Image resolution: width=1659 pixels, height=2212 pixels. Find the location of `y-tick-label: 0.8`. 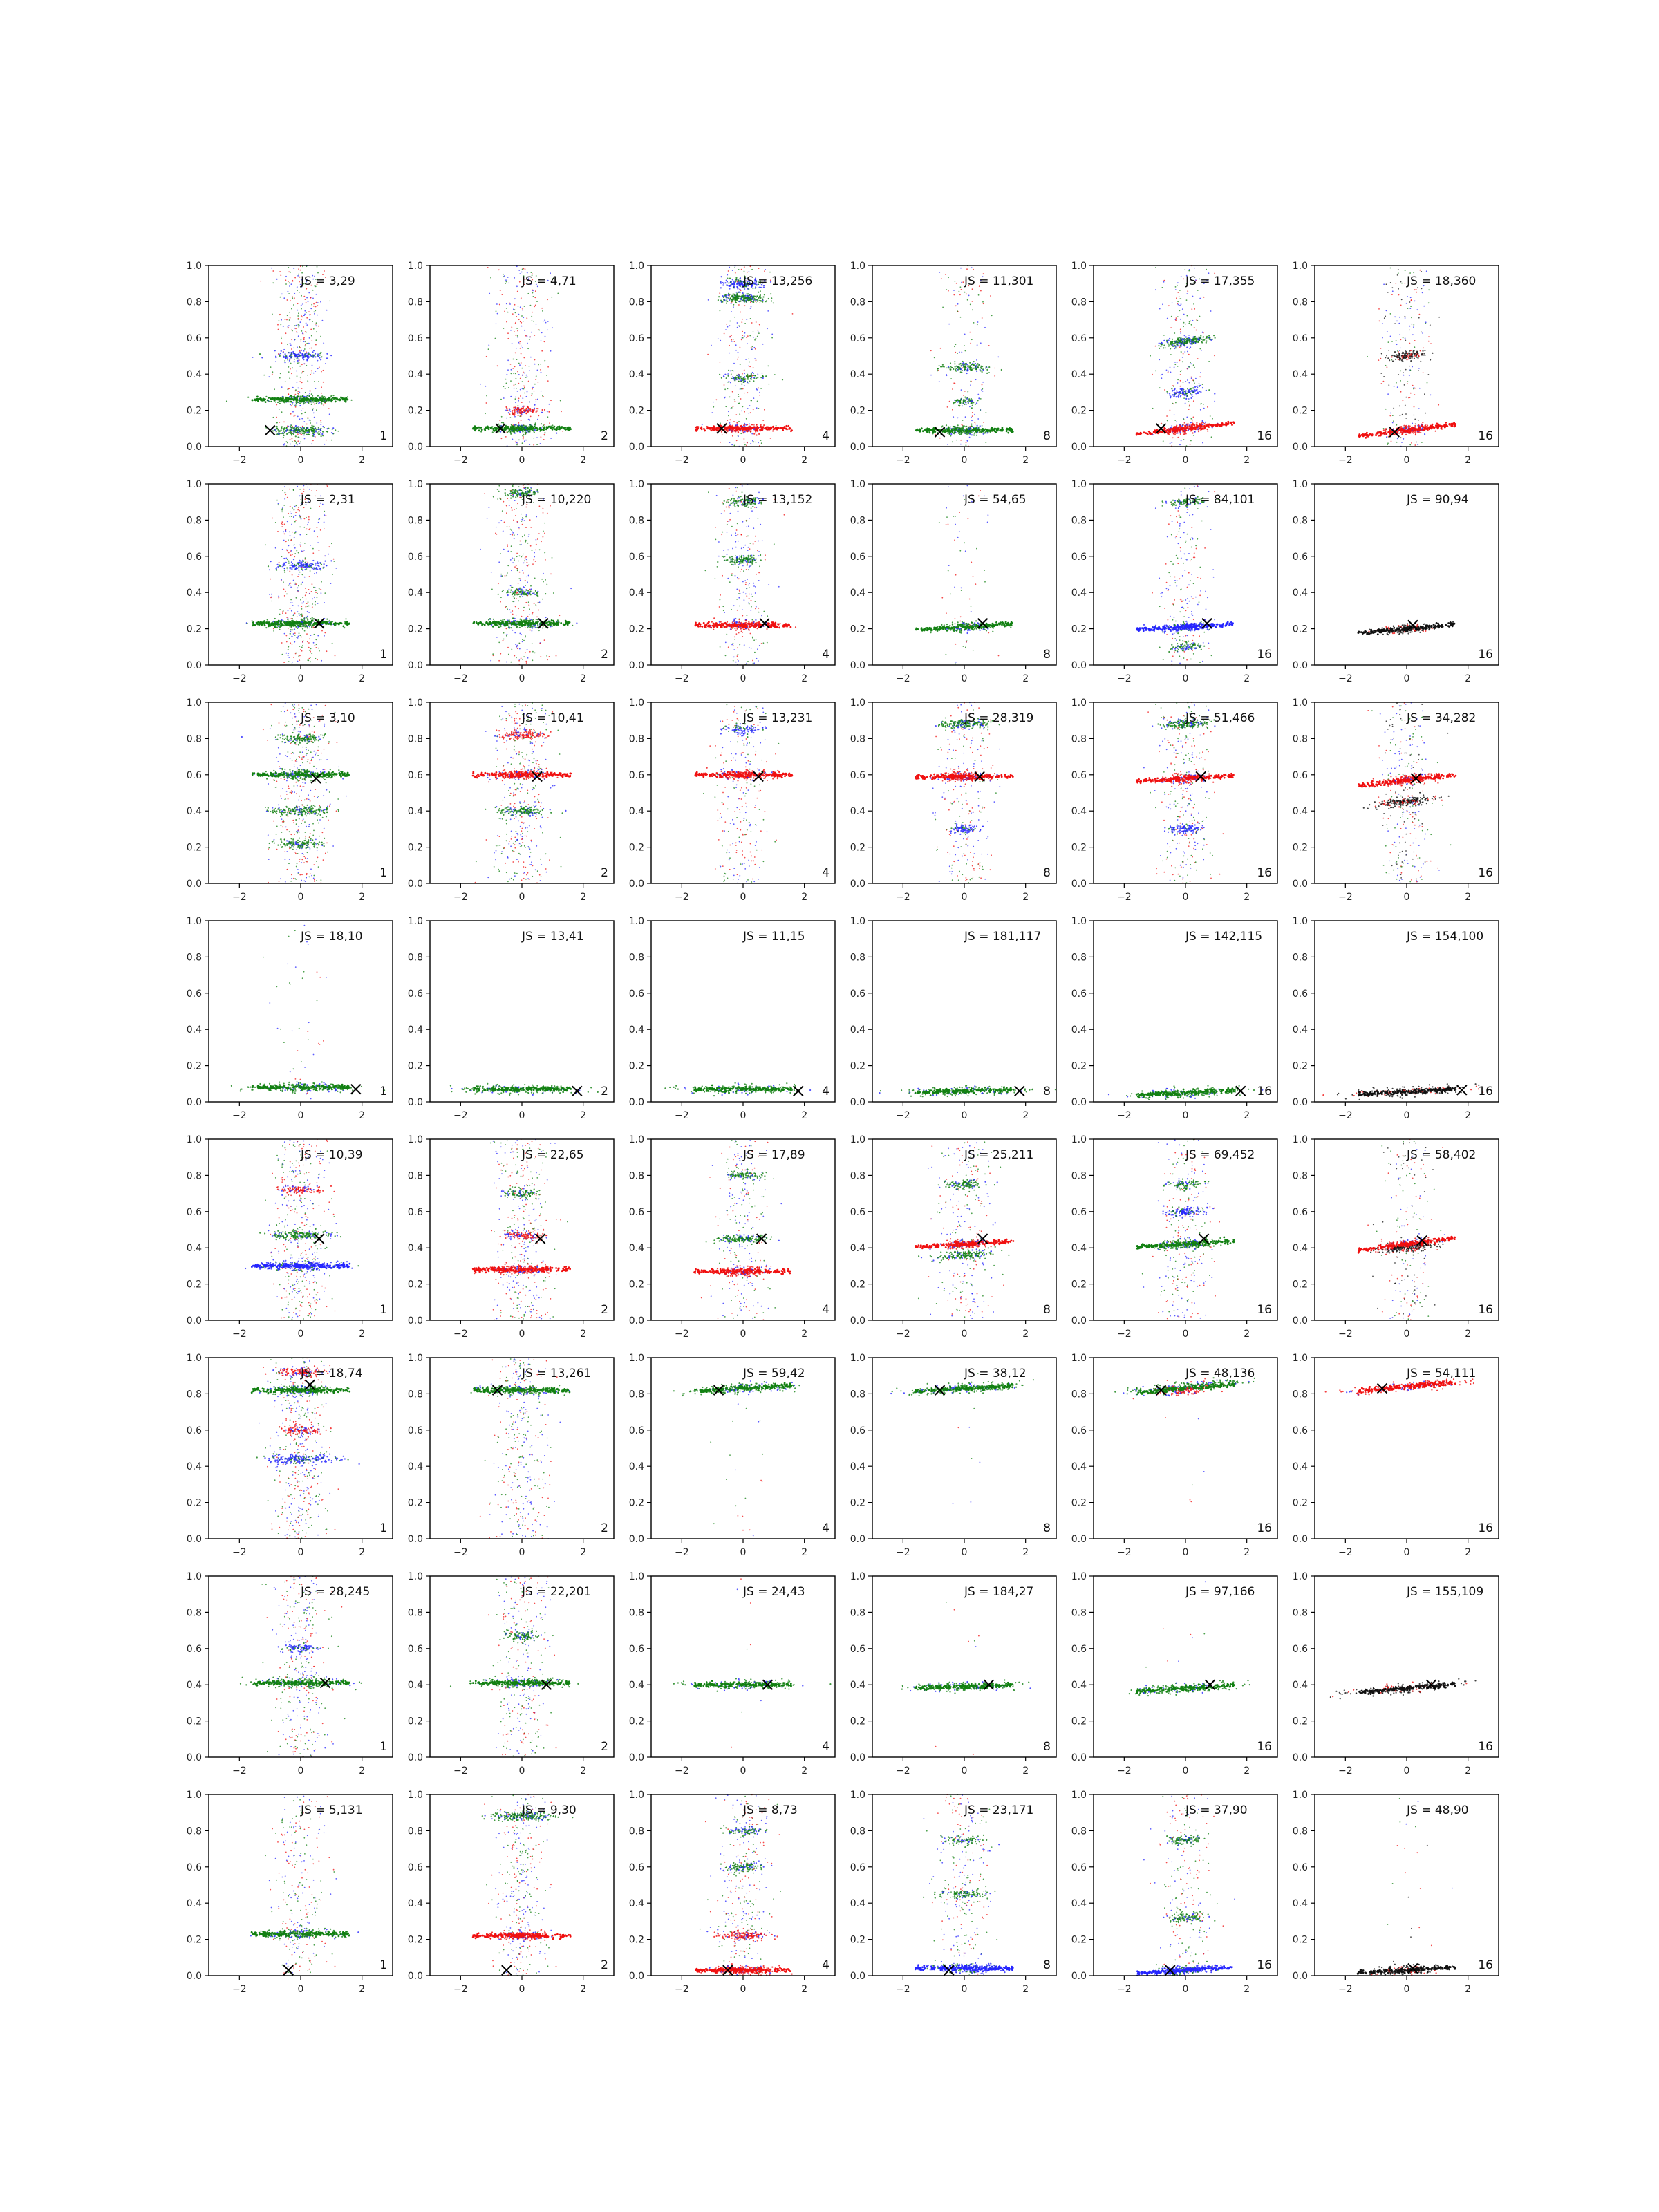

y-tick-label: 0.8 is located at coordinates (636, 303).